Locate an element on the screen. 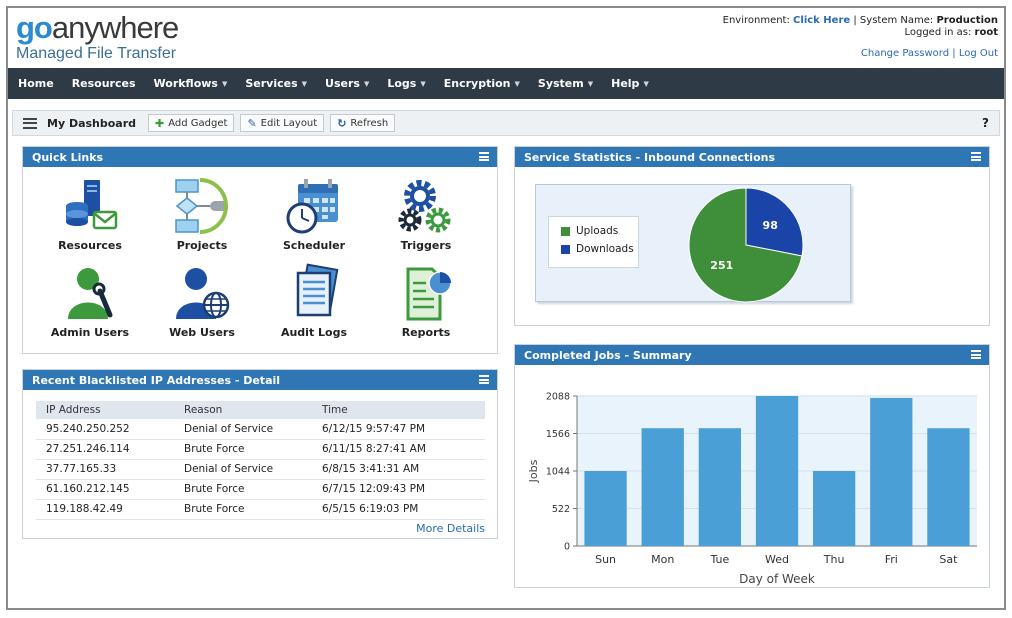 This screenshot has height=618, width=1012. uploads-swatch is located at coordinates (565, 231).